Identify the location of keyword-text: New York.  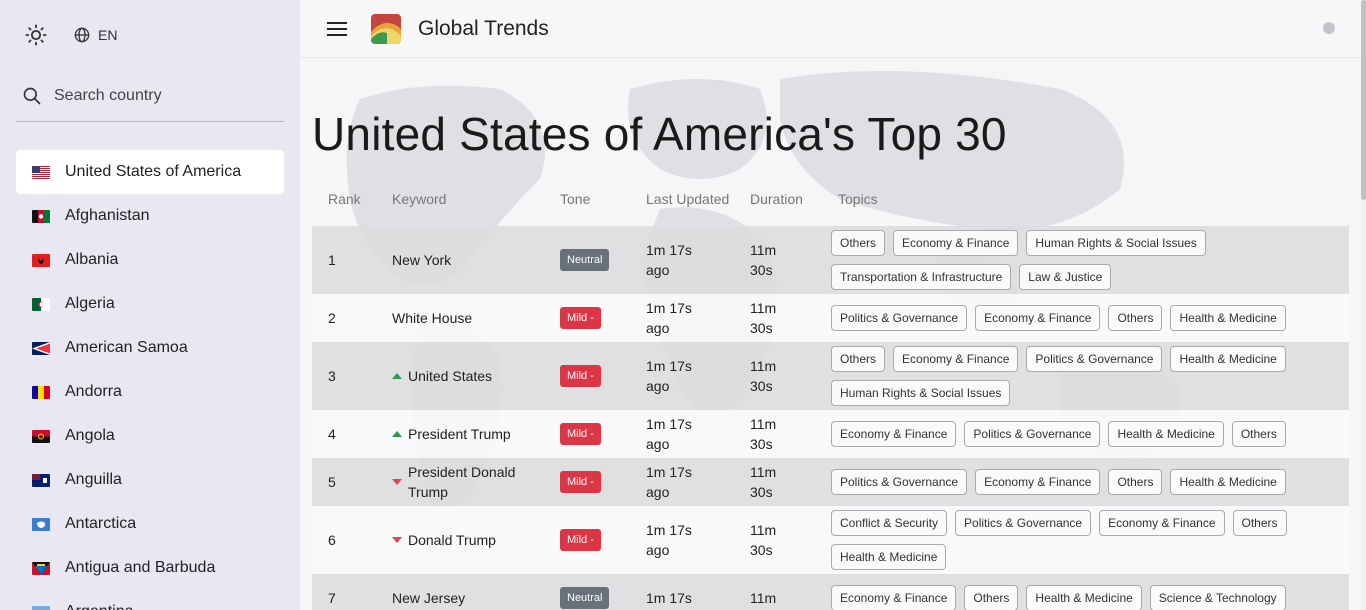
(422, 260).